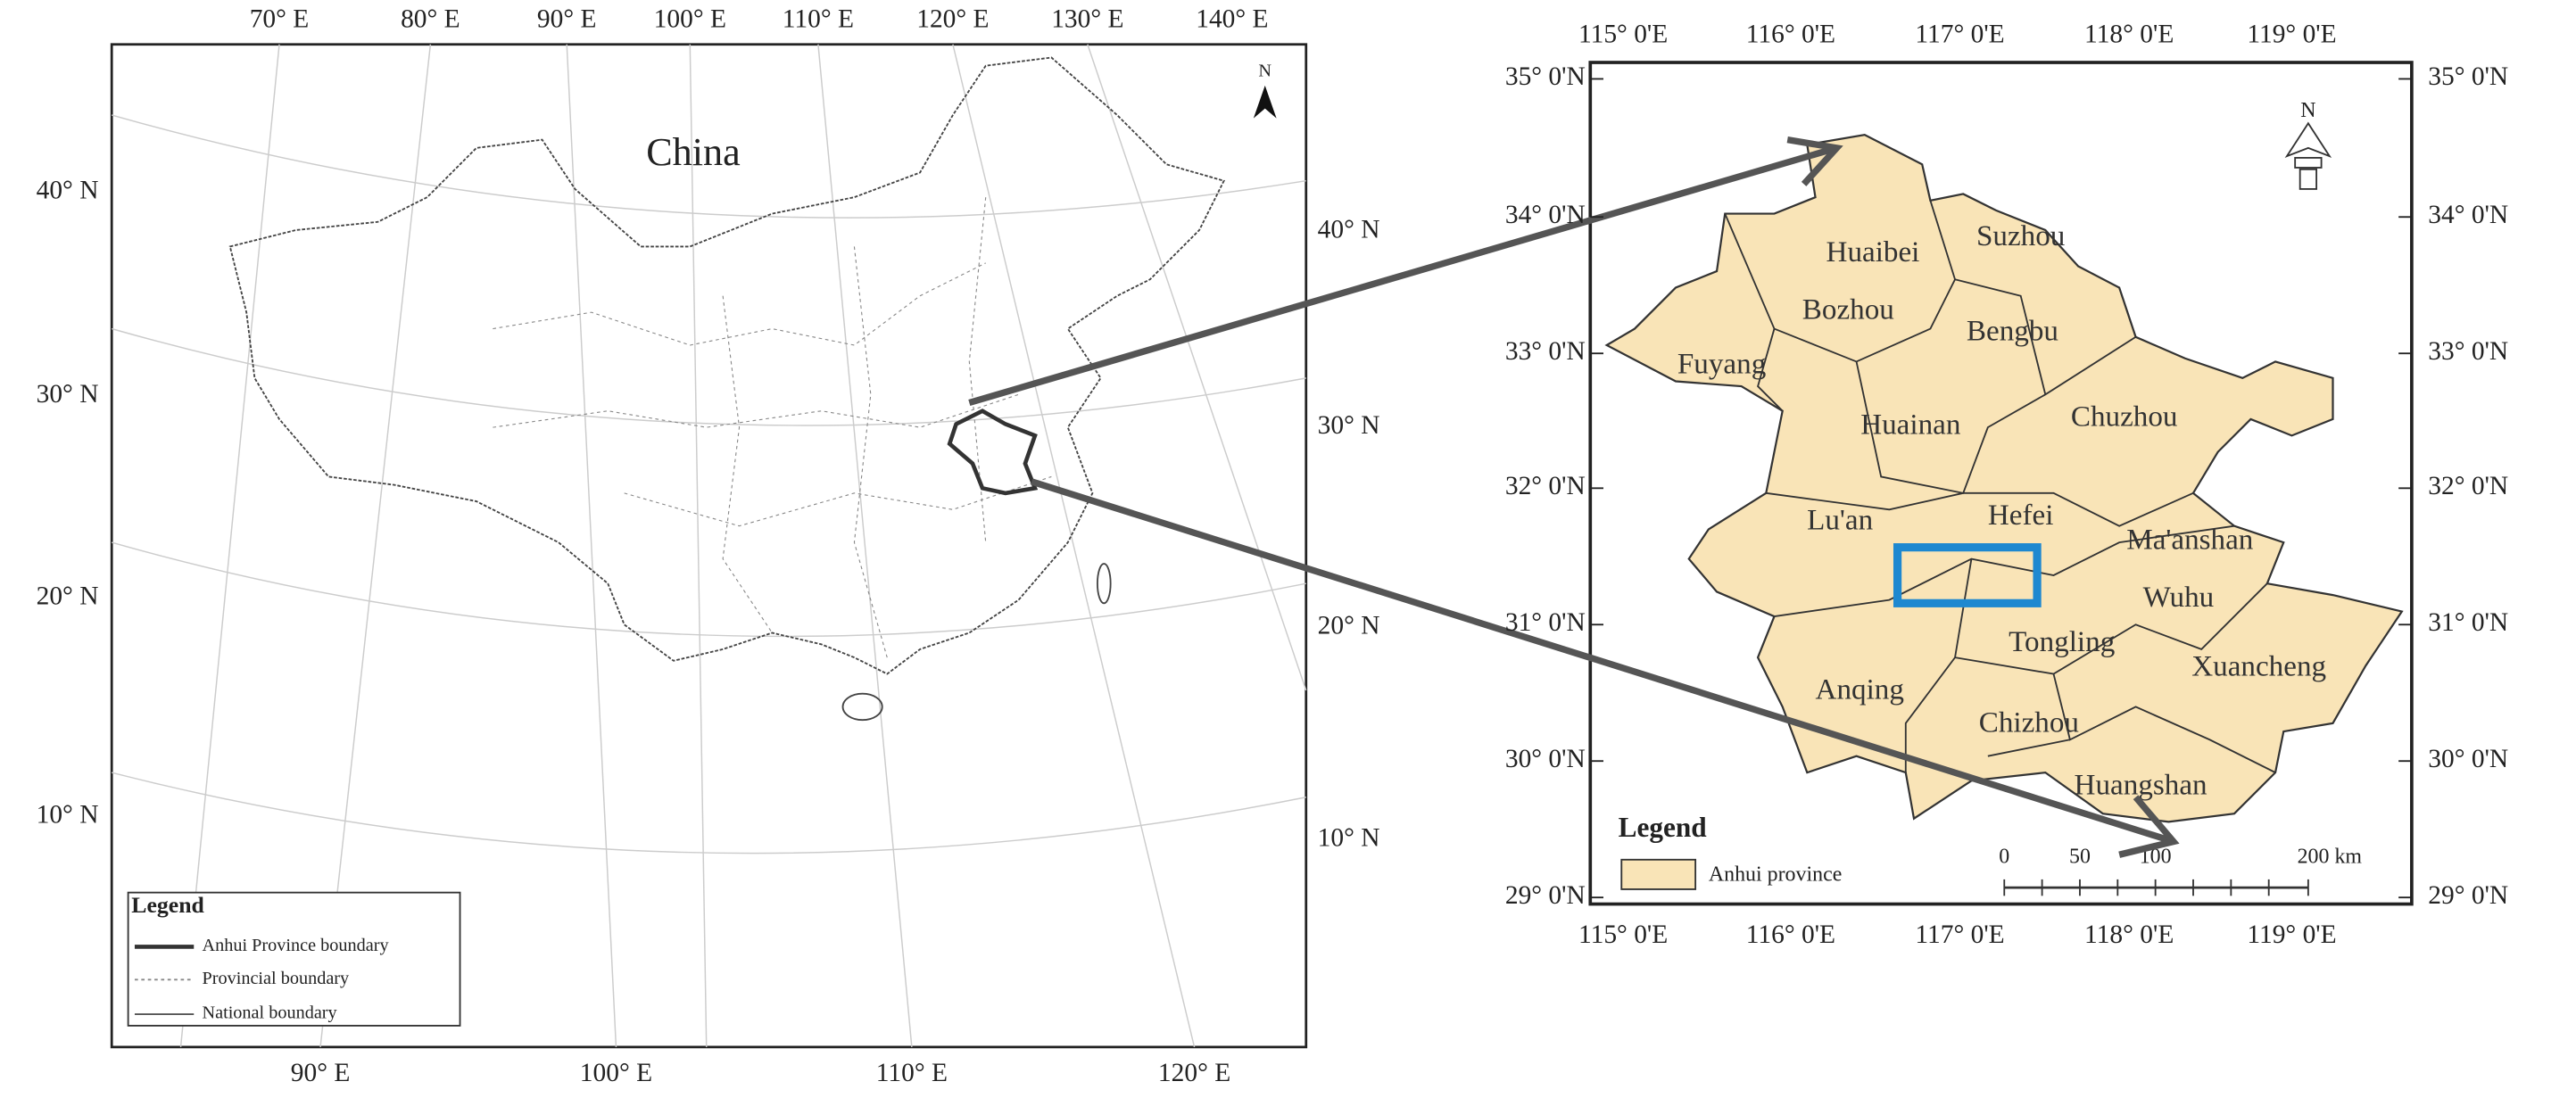 This screenshot has height=1098, width=2576. Describe the element at coordinates (2129, 34) in the screenshot. I see `top-tick-label: 118° 0'E` at that location.